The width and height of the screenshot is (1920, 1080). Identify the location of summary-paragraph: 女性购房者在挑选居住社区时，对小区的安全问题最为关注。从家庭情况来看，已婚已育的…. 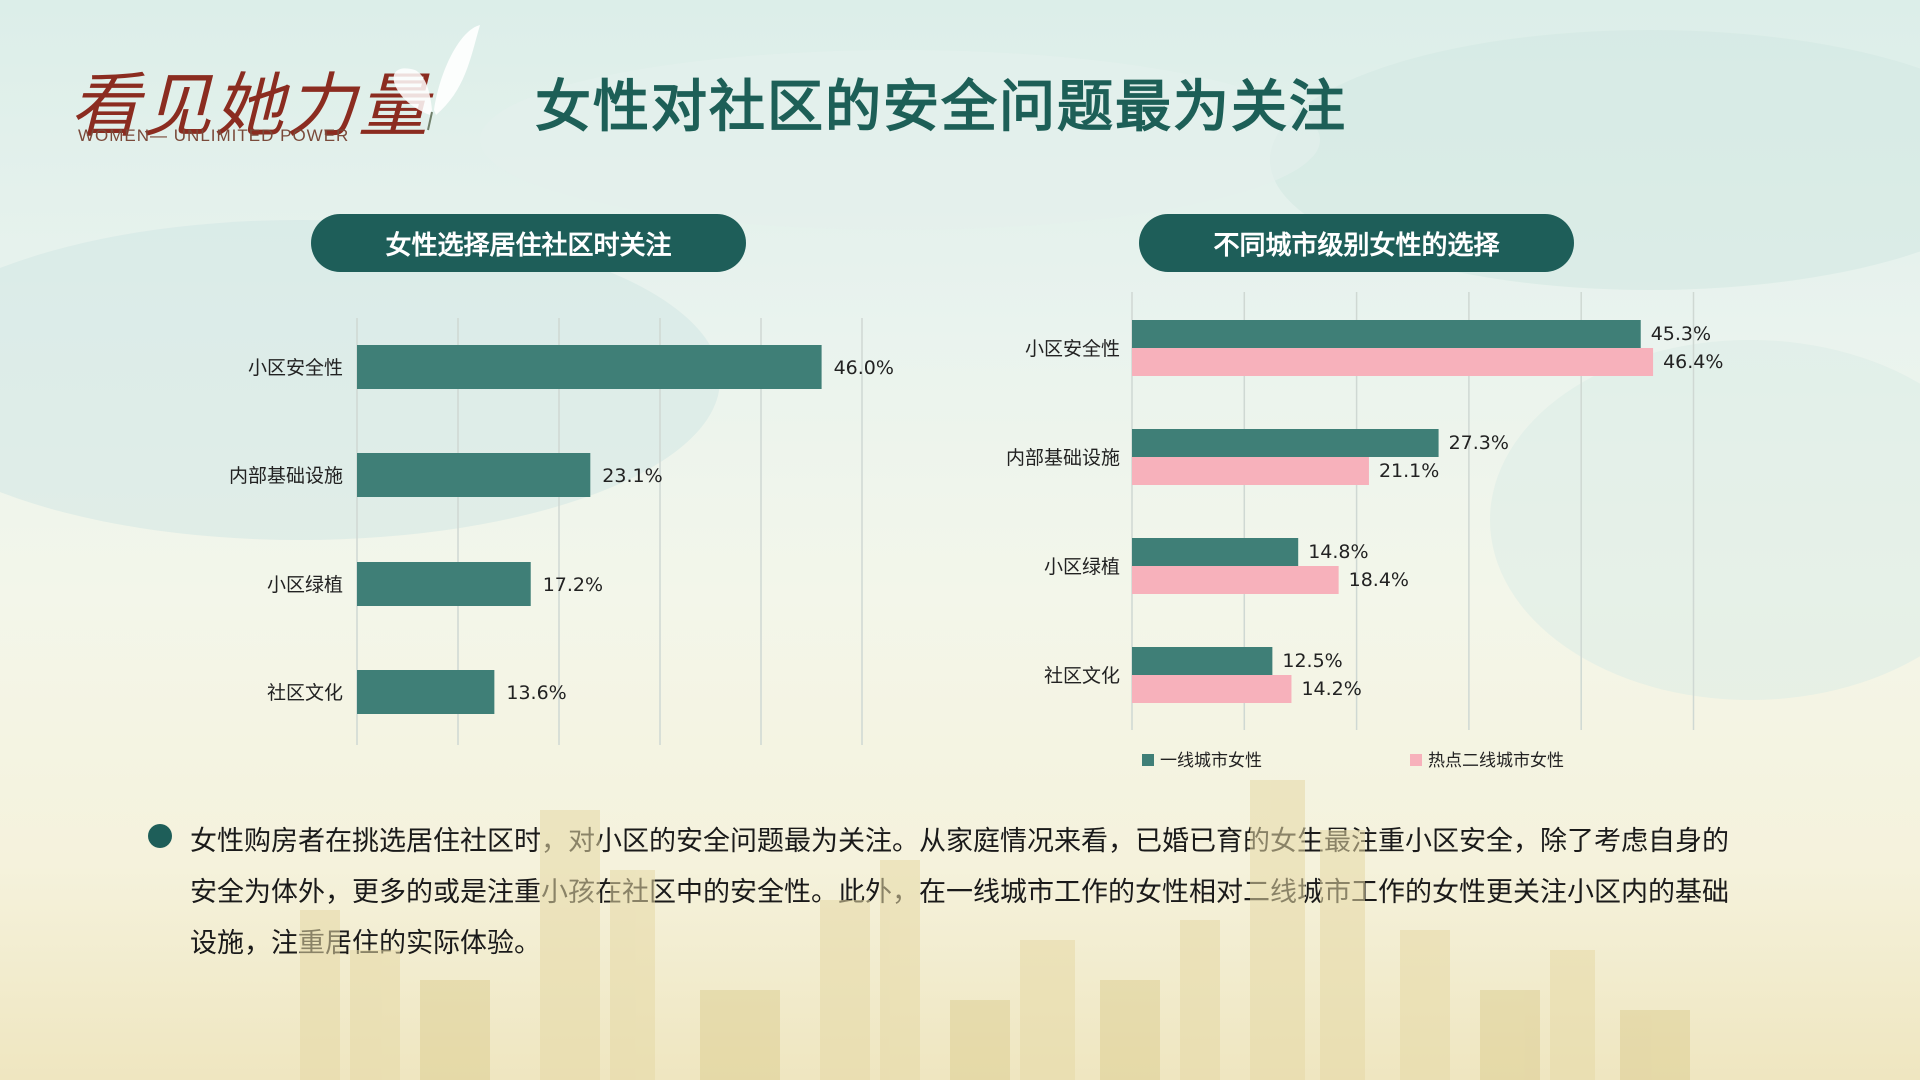
(959, 892).